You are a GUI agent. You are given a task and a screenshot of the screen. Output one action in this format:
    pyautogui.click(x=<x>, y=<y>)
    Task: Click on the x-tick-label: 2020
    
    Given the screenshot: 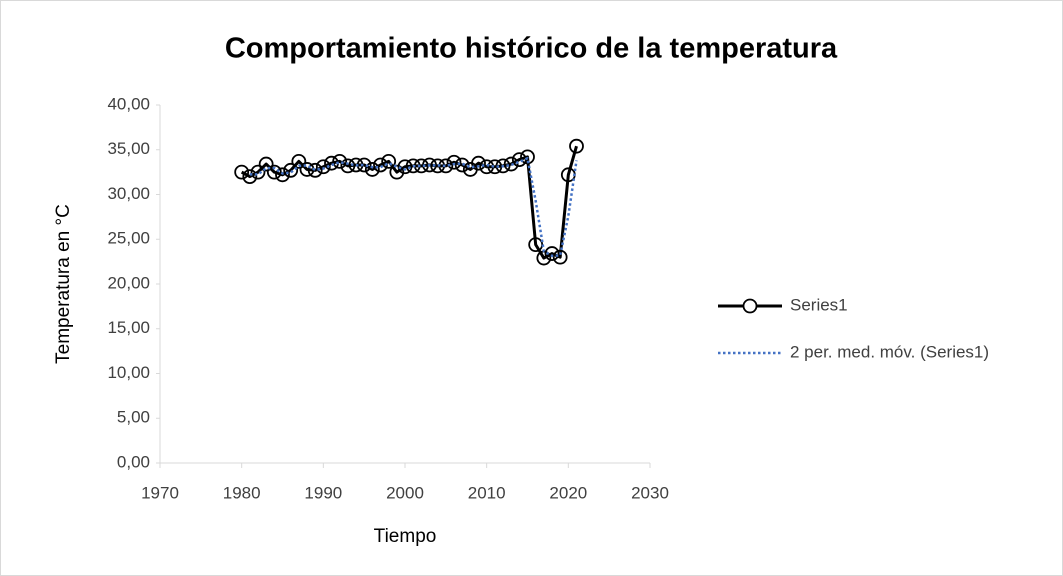 What is the action you would take?
    pyautogui.click(x=568, y=492)
    